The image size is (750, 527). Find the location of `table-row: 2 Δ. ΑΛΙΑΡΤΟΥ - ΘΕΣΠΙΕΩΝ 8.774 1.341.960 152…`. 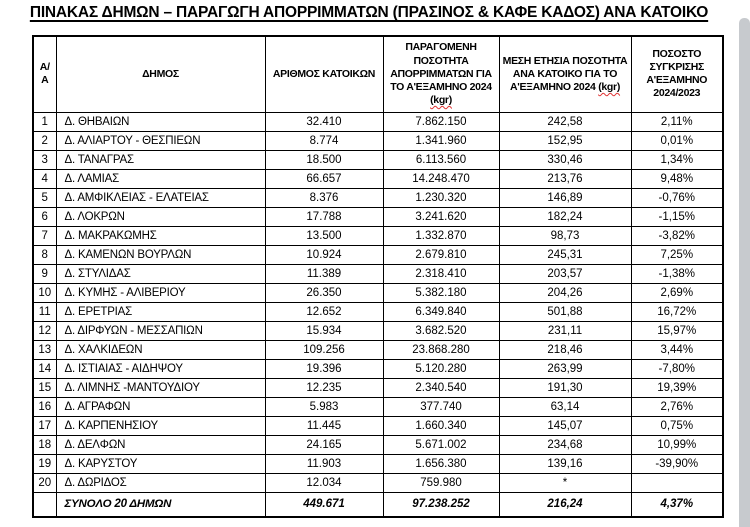

table-row: 2 Δ. ΑΛΙΑΡΤΟΥ - ΘΕΣΠΙΕΩΝ 8.774 1.341.960 152… is located at coordinates (378, 140).